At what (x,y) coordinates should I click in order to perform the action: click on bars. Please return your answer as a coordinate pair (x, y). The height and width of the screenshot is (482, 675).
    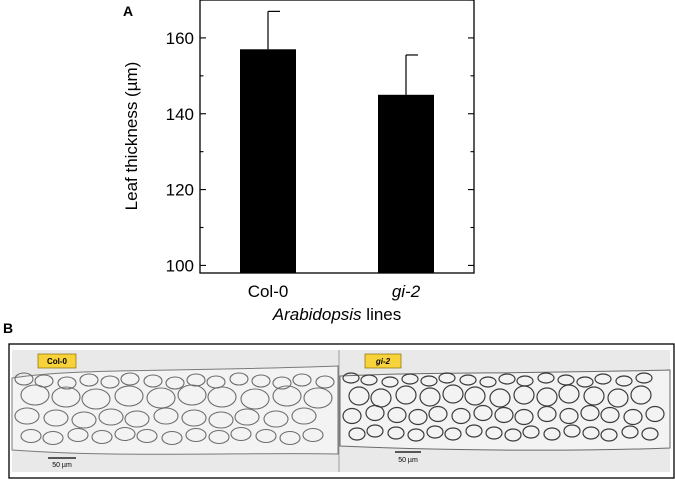
    Looking at the image, I should click on (337, 161).